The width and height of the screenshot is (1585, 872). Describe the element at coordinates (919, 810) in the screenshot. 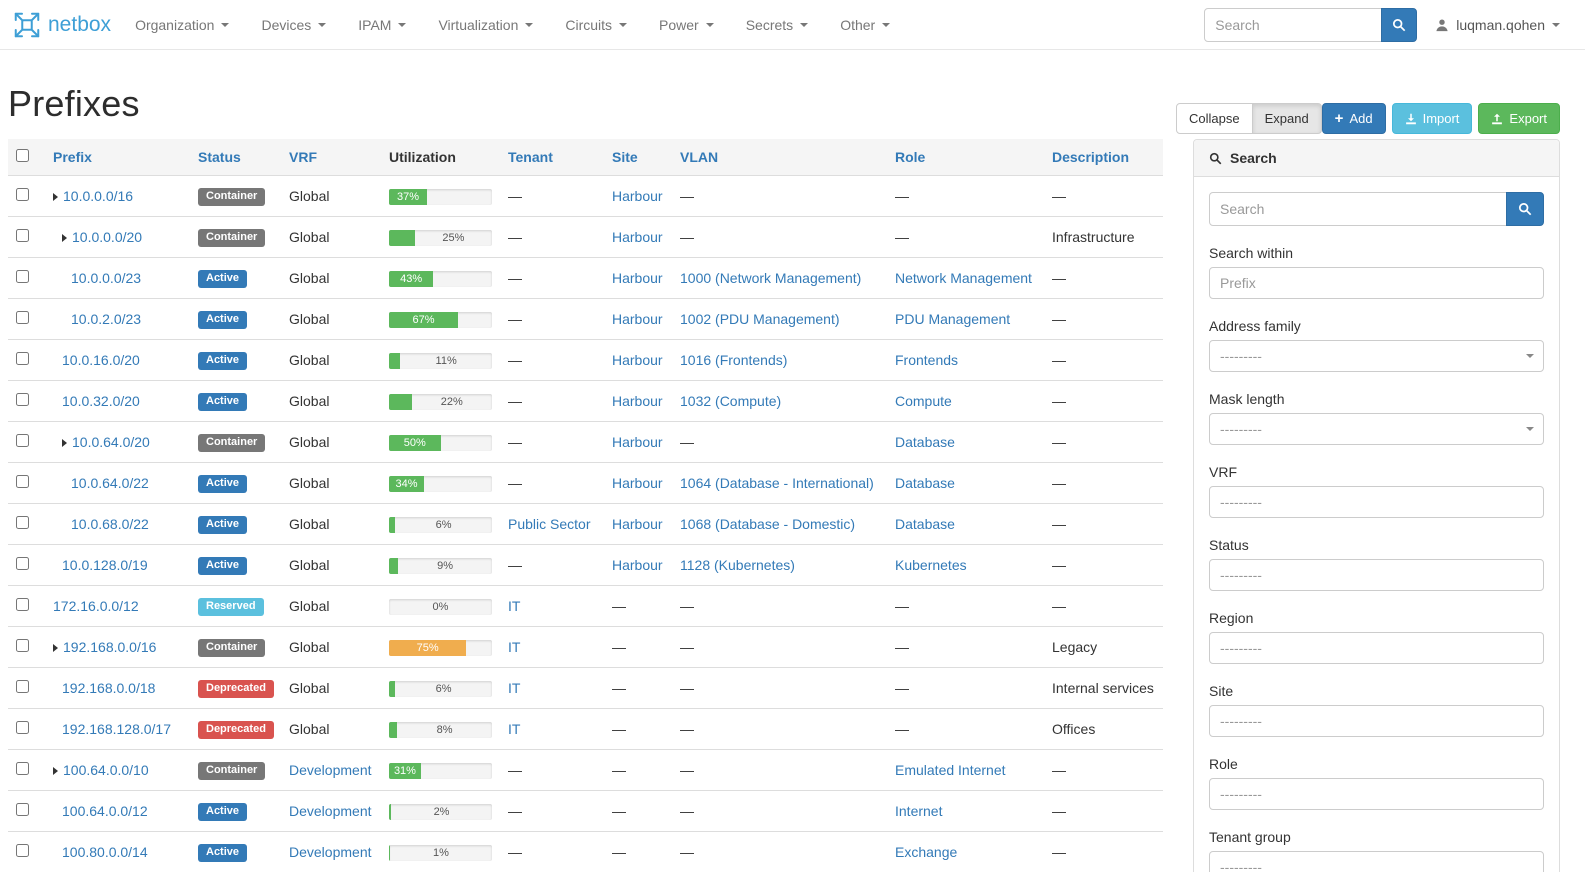

I see `role-link: Internet` at that location.